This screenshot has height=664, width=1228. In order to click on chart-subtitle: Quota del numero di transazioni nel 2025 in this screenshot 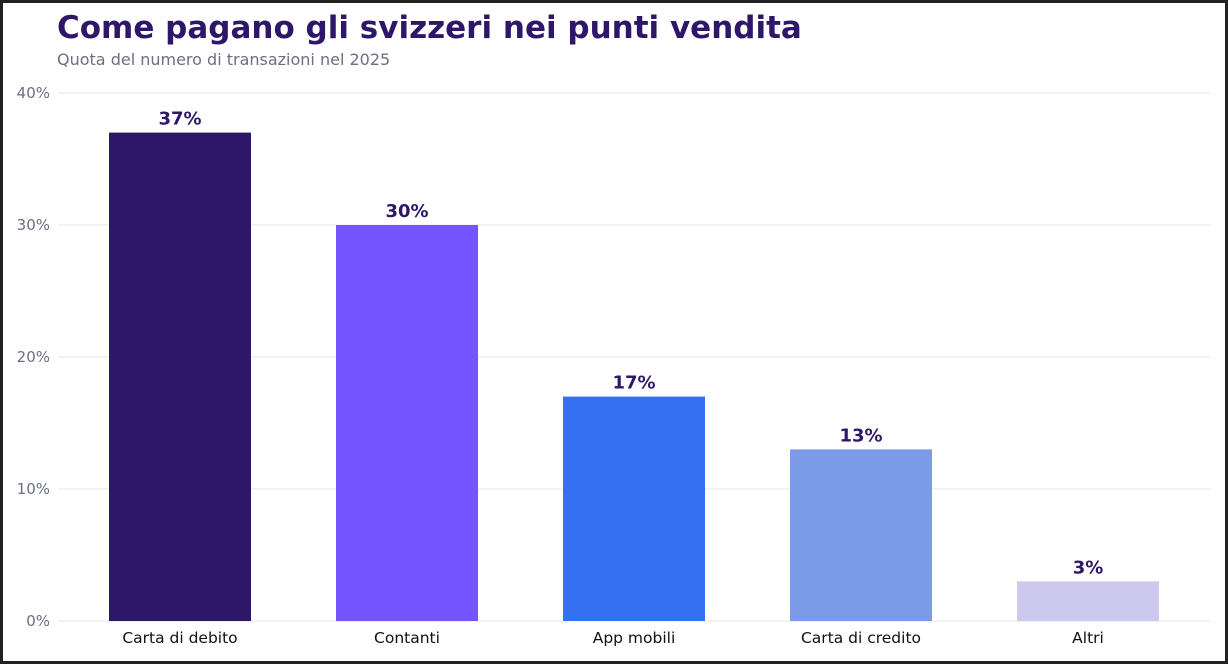, I will do `click(224, 59)`.